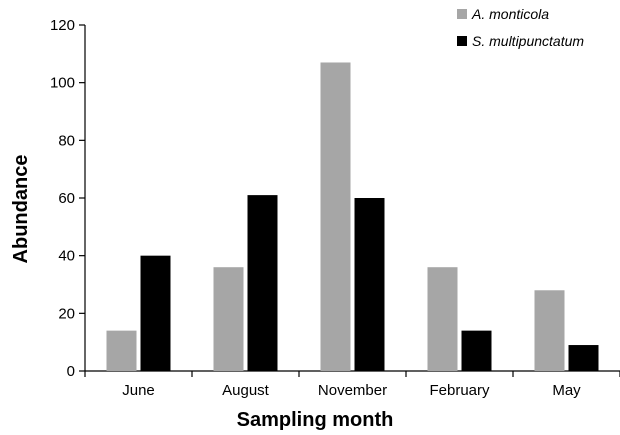  What do you see at coordinates (21, 209) in the screenshot?
I see `y-axis-title: Abundance` at bounding box center [21, 209].